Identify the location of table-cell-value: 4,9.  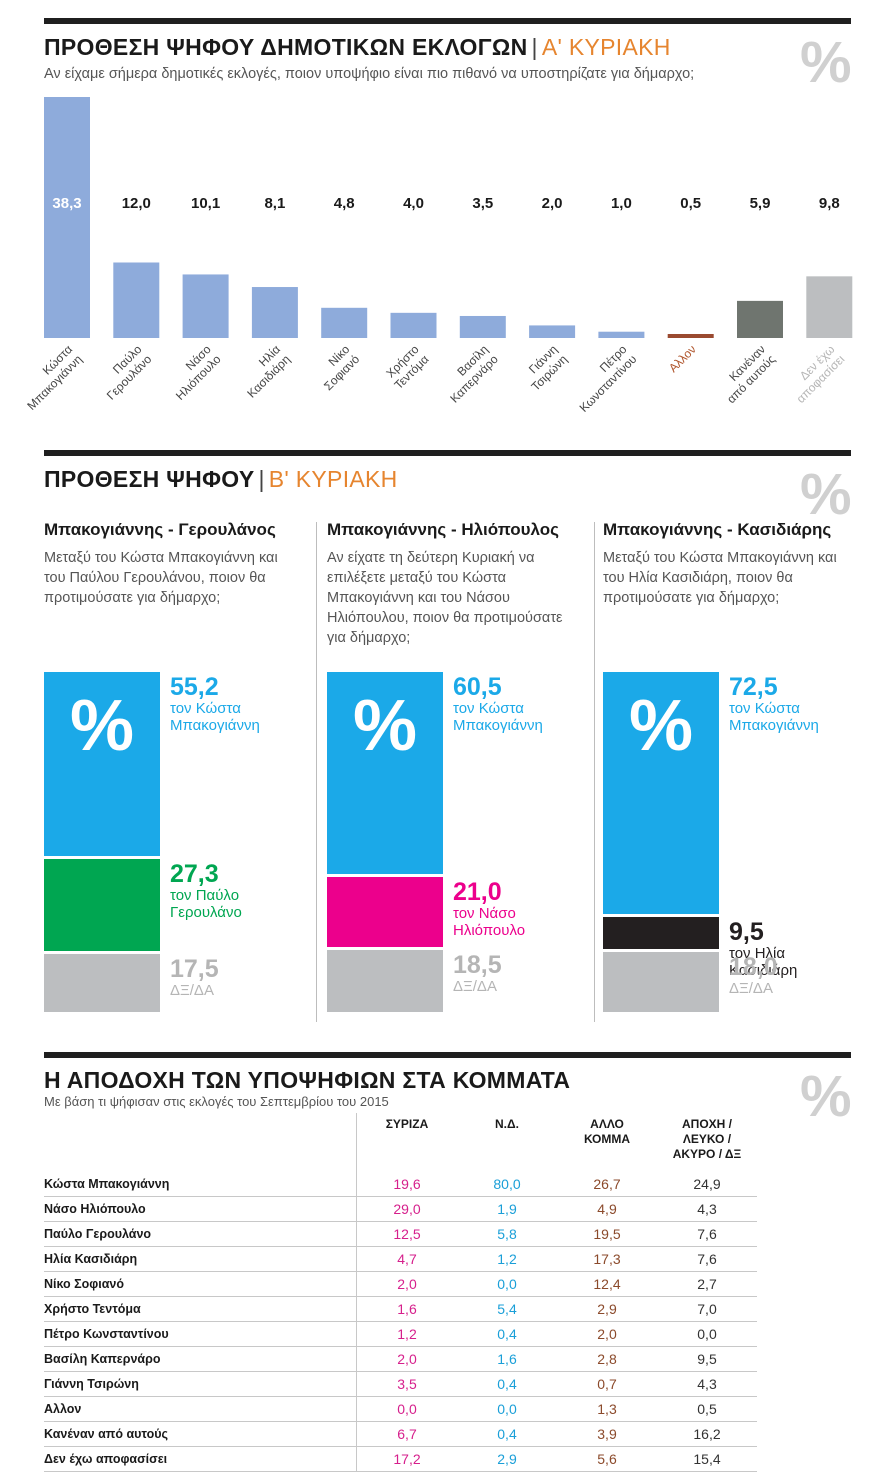
(607, 1209).